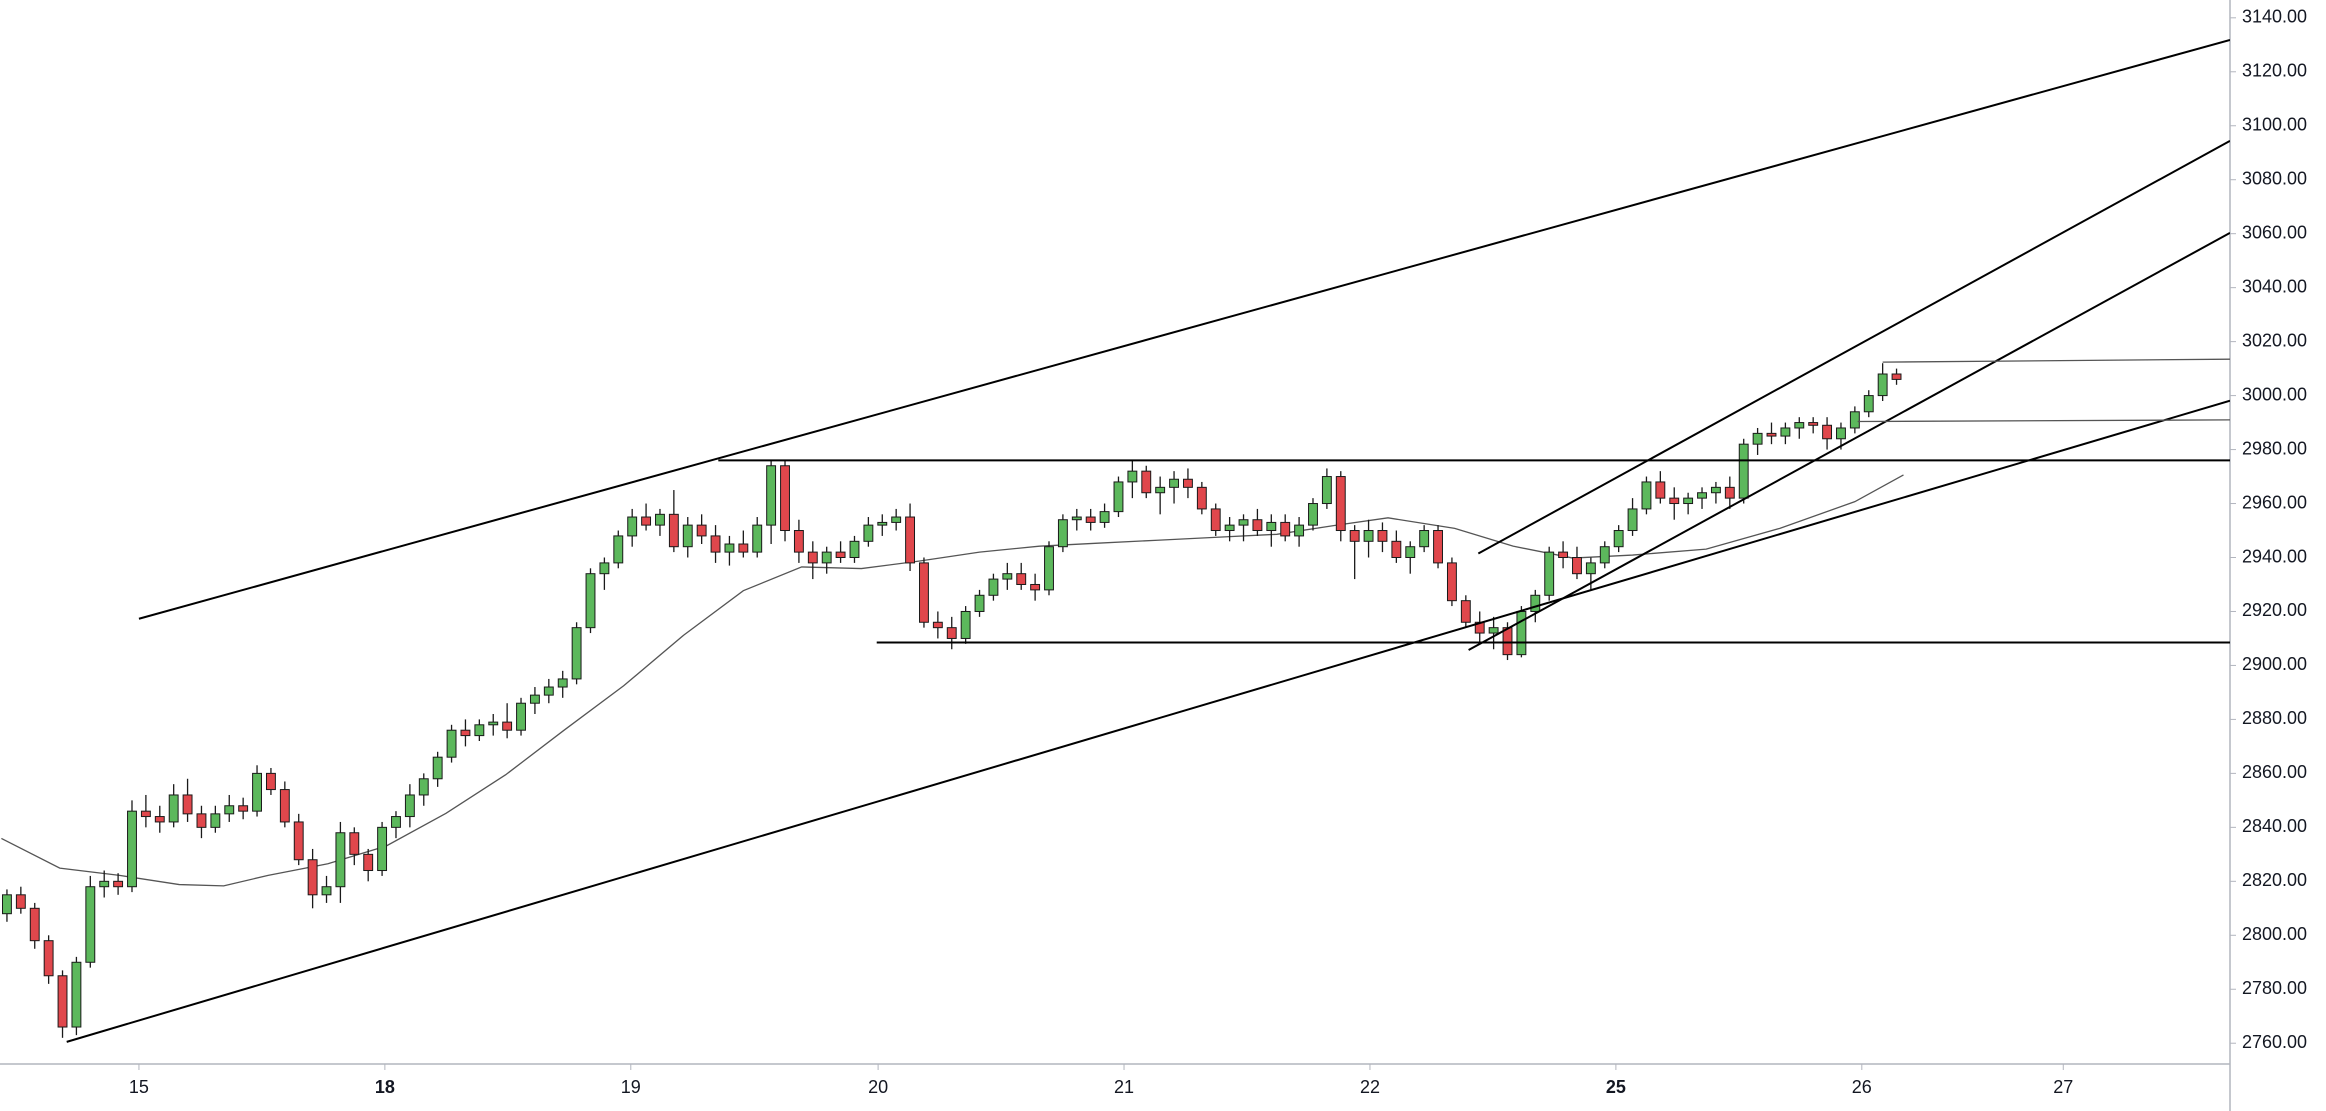  I want to click on y-tick-label: 3140.00, so click(2274, 17).